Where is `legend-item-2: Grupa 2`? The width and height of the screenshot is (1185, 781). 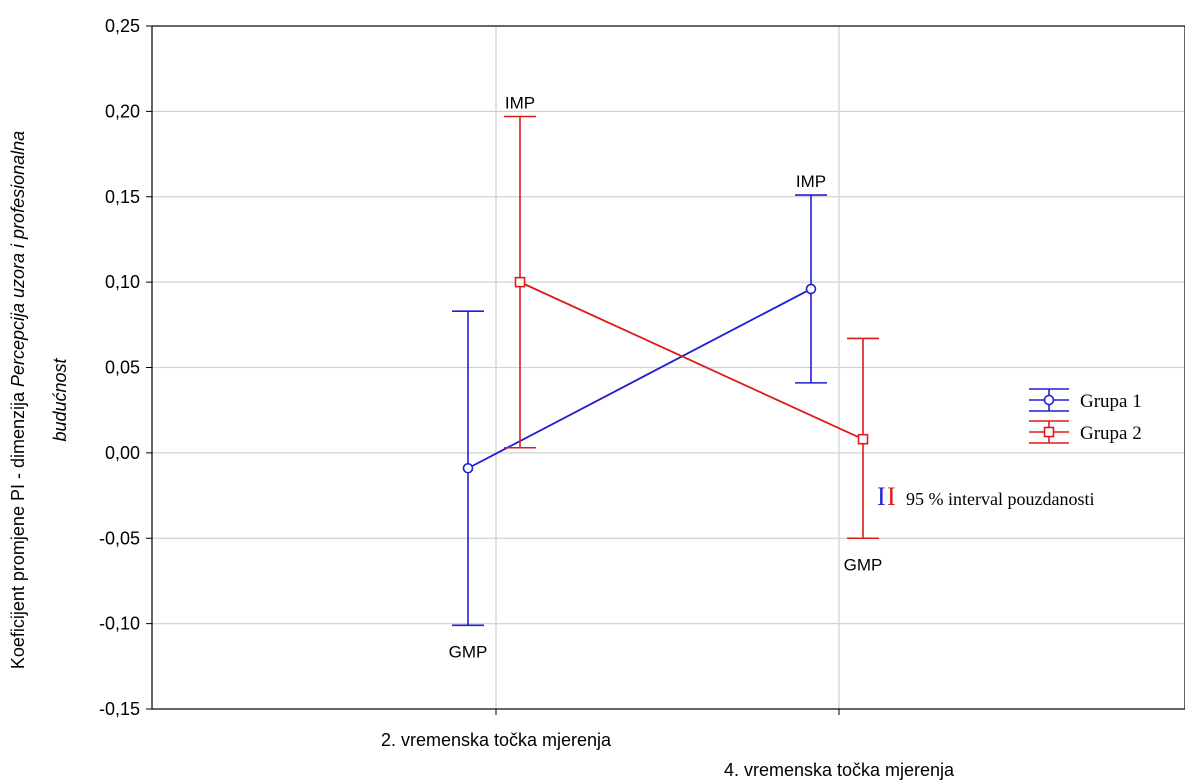 legend-item-2: Grupa 2 is located at coordinates (1085, 432).